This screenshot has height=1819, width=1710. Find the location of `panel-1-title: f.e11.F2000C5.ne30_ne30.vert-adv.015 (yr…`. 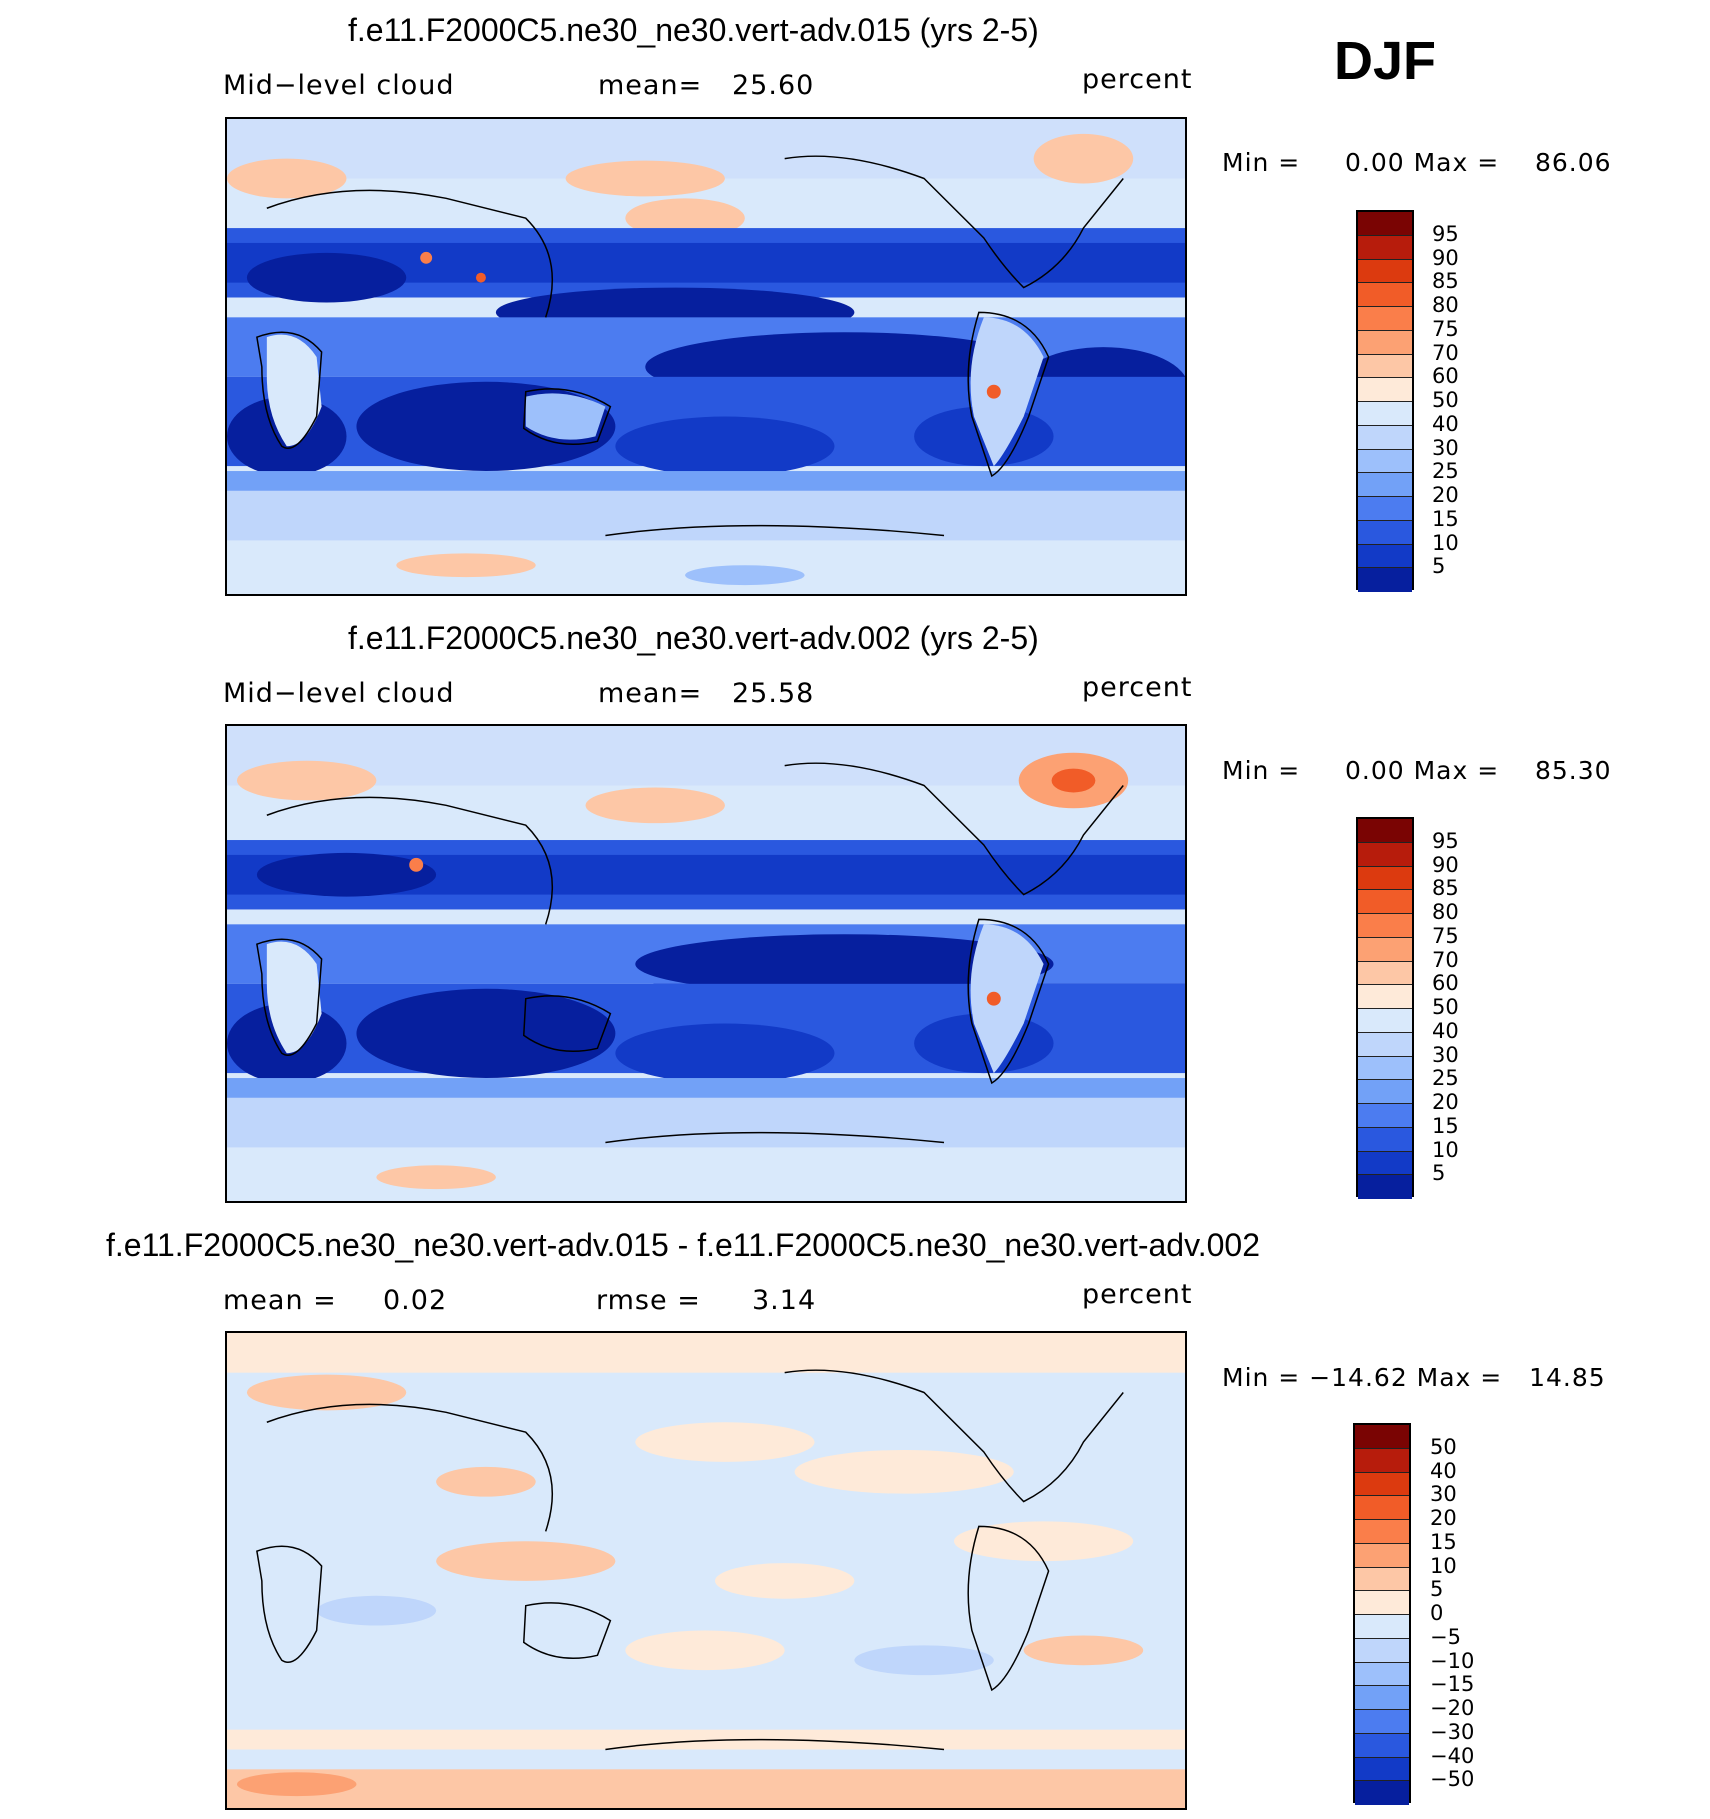

panel-1-title: f.e11.F2000C5.ne30_ne30.vert-adv.015 (yr… is located at coordinates (693, 30).